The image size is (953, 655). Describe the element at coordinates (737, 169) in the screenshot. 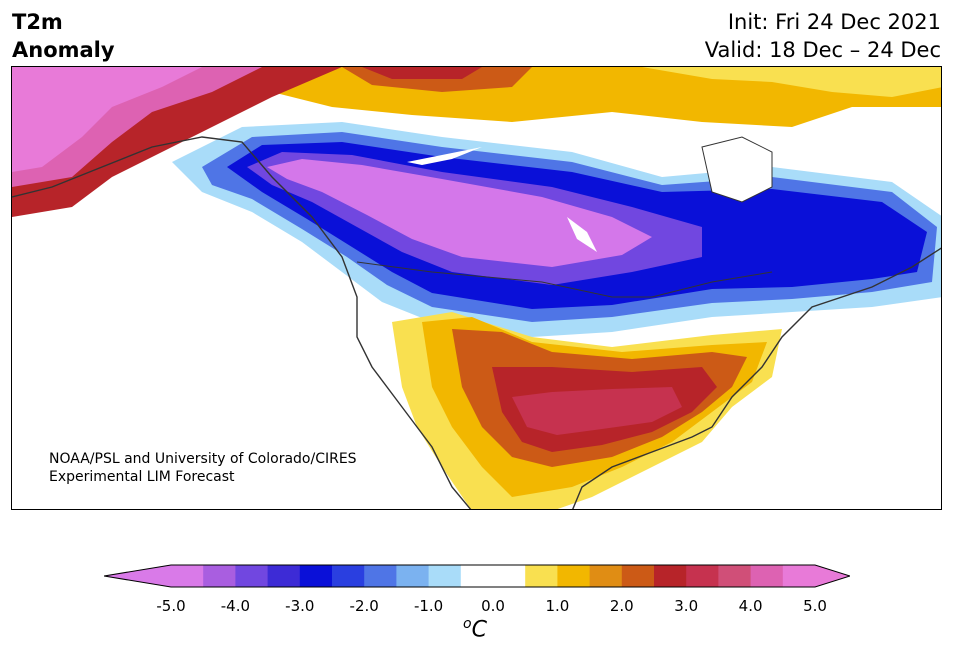

I see `hudson-bay` at that location.